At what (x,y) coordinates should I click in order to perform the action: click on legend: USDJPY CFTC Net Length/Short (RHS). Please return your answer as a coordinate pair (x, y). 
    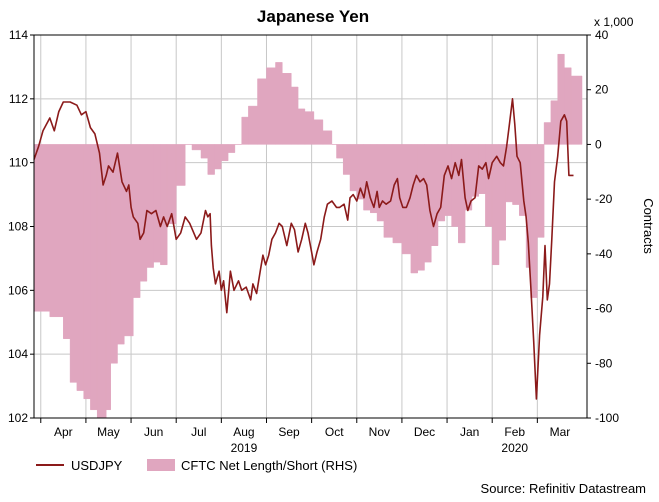
    Looking at the image, I should click on (196, 465).